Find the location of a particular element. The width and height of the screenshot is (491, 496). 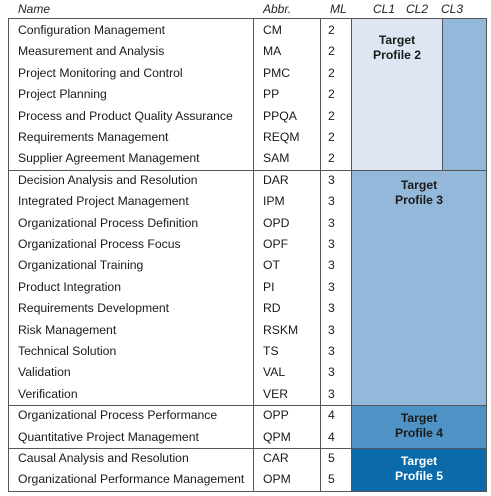

row-abbr: PI is located at coordinates (269, 286).